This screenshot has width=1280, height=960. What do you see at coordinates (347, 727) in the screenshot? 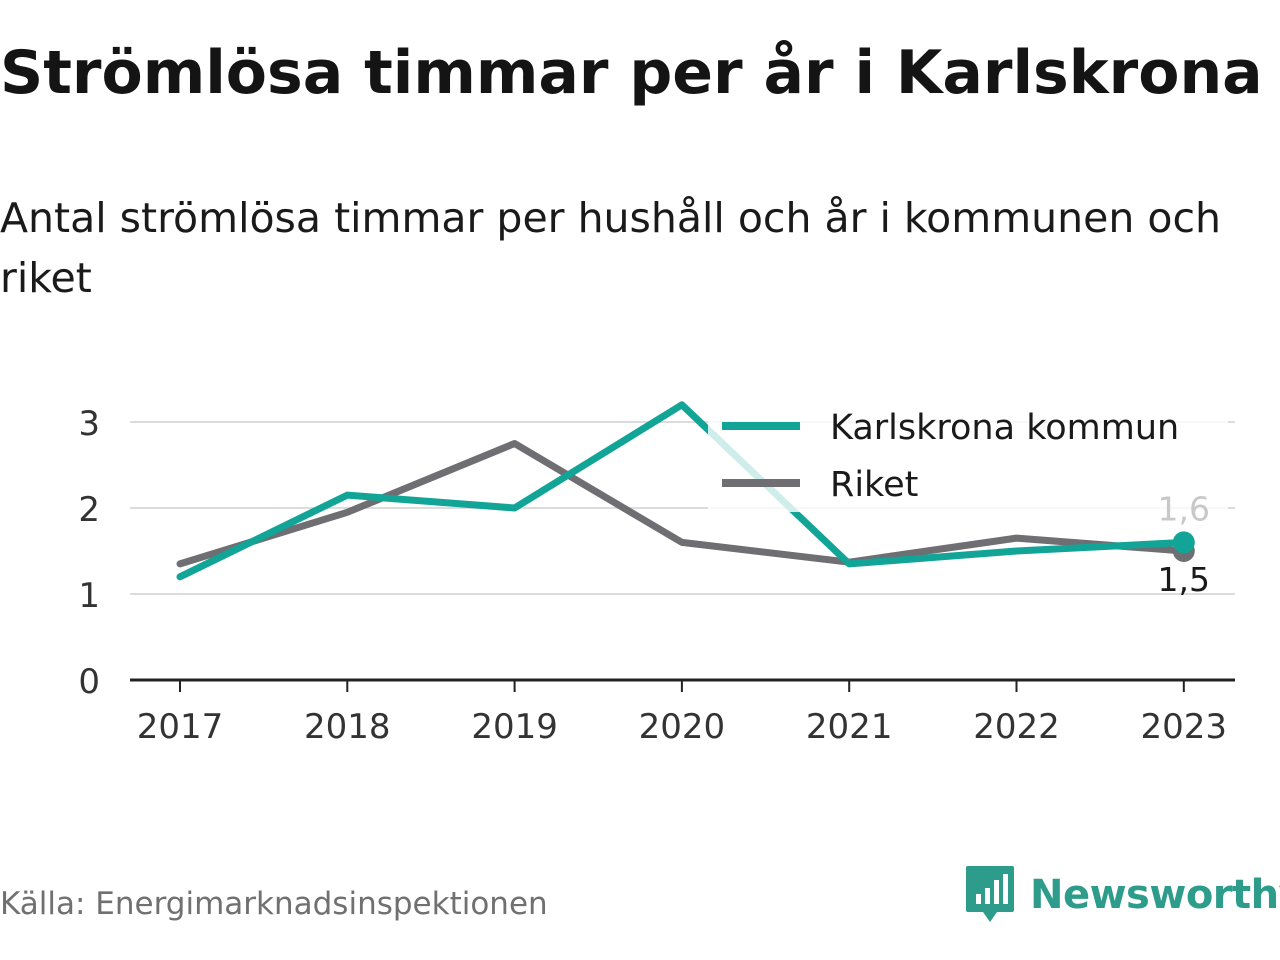
I see `x-tick-label: 2018` at bounding box center [347, 727].